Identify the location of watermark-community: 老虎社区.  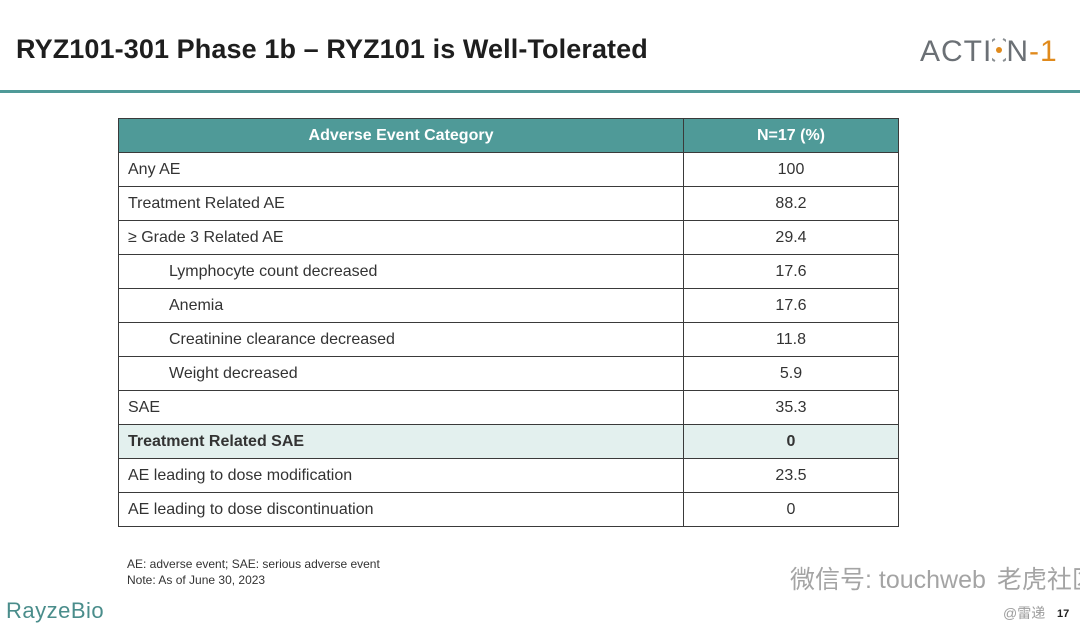
(1038, 580).